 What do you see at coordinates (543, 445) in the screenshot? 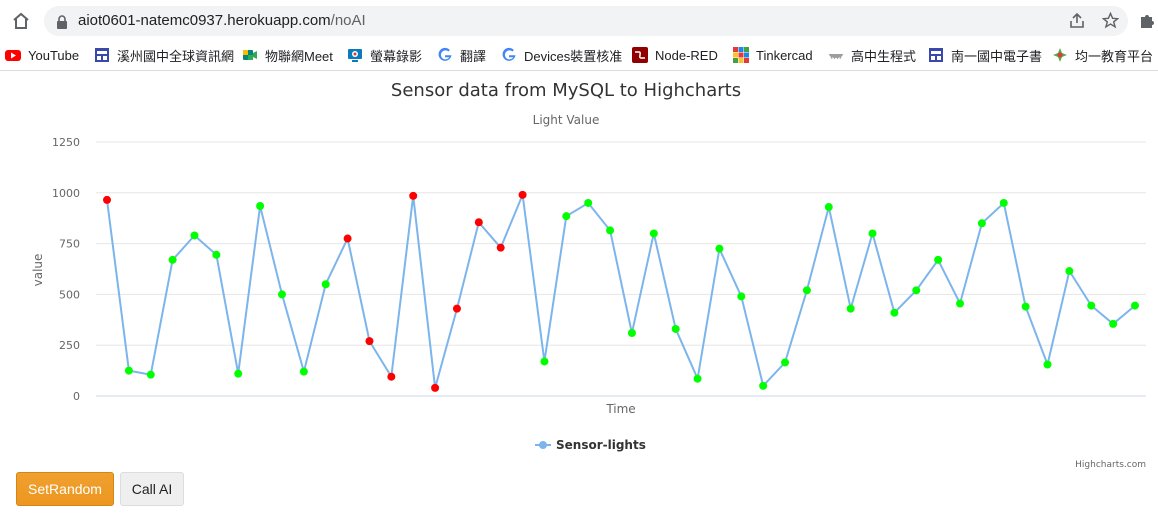
I see `legend-symbol-marker` at bounding box center [543, 445].